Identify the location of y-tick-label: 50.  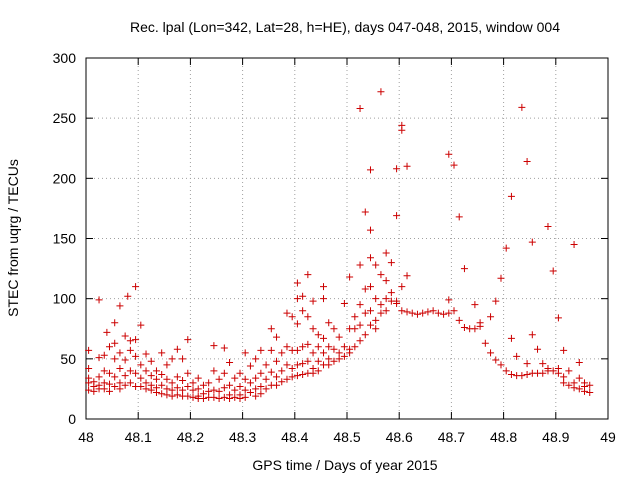
(68, 359).